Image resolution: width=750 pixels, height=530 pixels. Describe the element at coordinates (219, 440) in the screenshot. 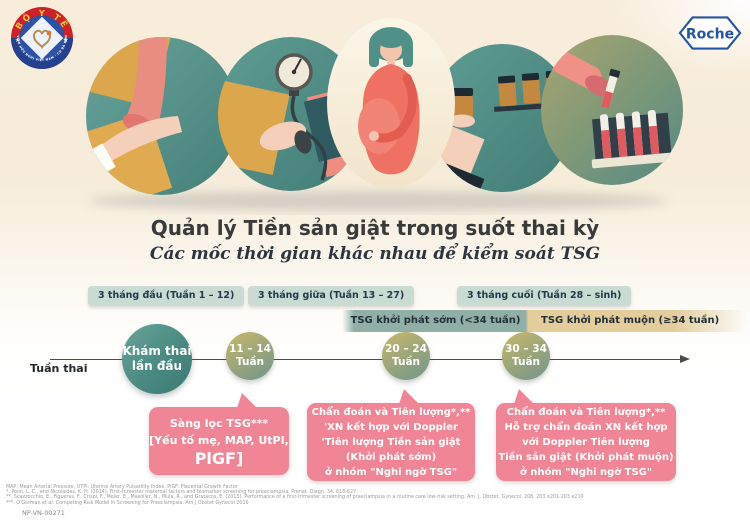

I see `callout-line: [Yếu tố mẹ, MAP, UtPI,` at that location.